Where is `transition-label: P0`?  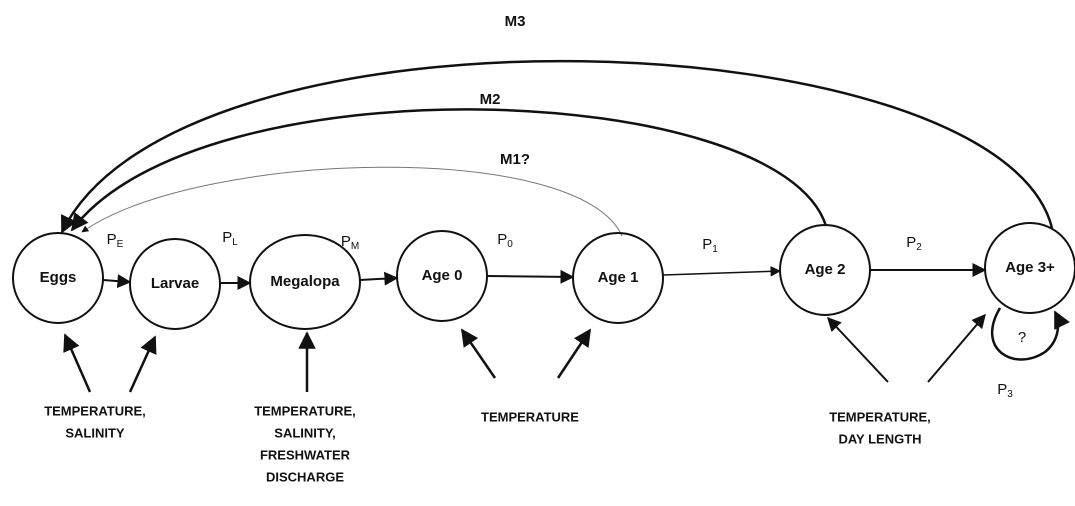
transition-label: P0 is located at coordinates (505, 240).